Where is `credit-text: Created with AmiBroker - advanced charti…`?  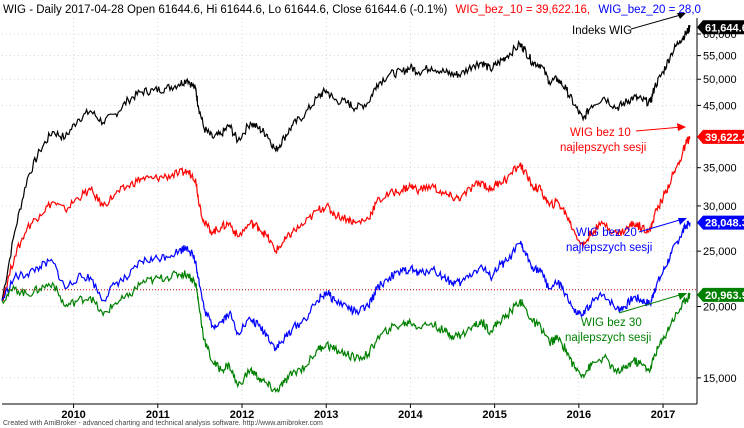
credit-text: Created with AmiBroker - advanced charti… is located at coordinates (163, 423).